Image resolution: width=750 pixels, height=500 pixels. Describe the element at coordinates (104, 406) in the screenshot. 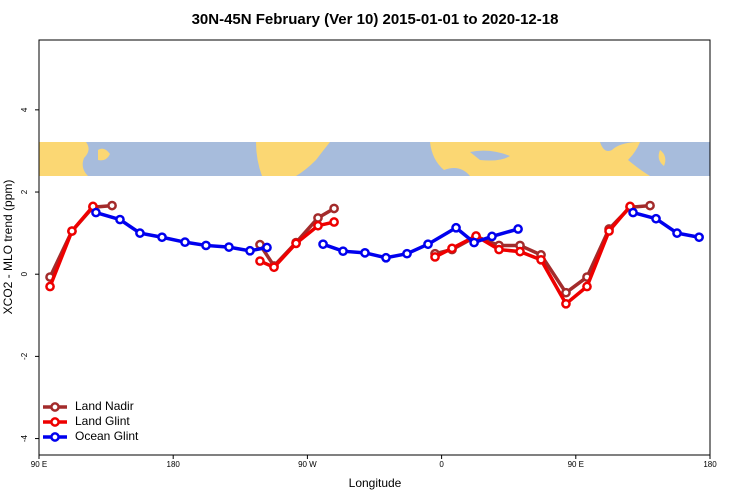

I see `legend-label: Land Nadir` at that location.